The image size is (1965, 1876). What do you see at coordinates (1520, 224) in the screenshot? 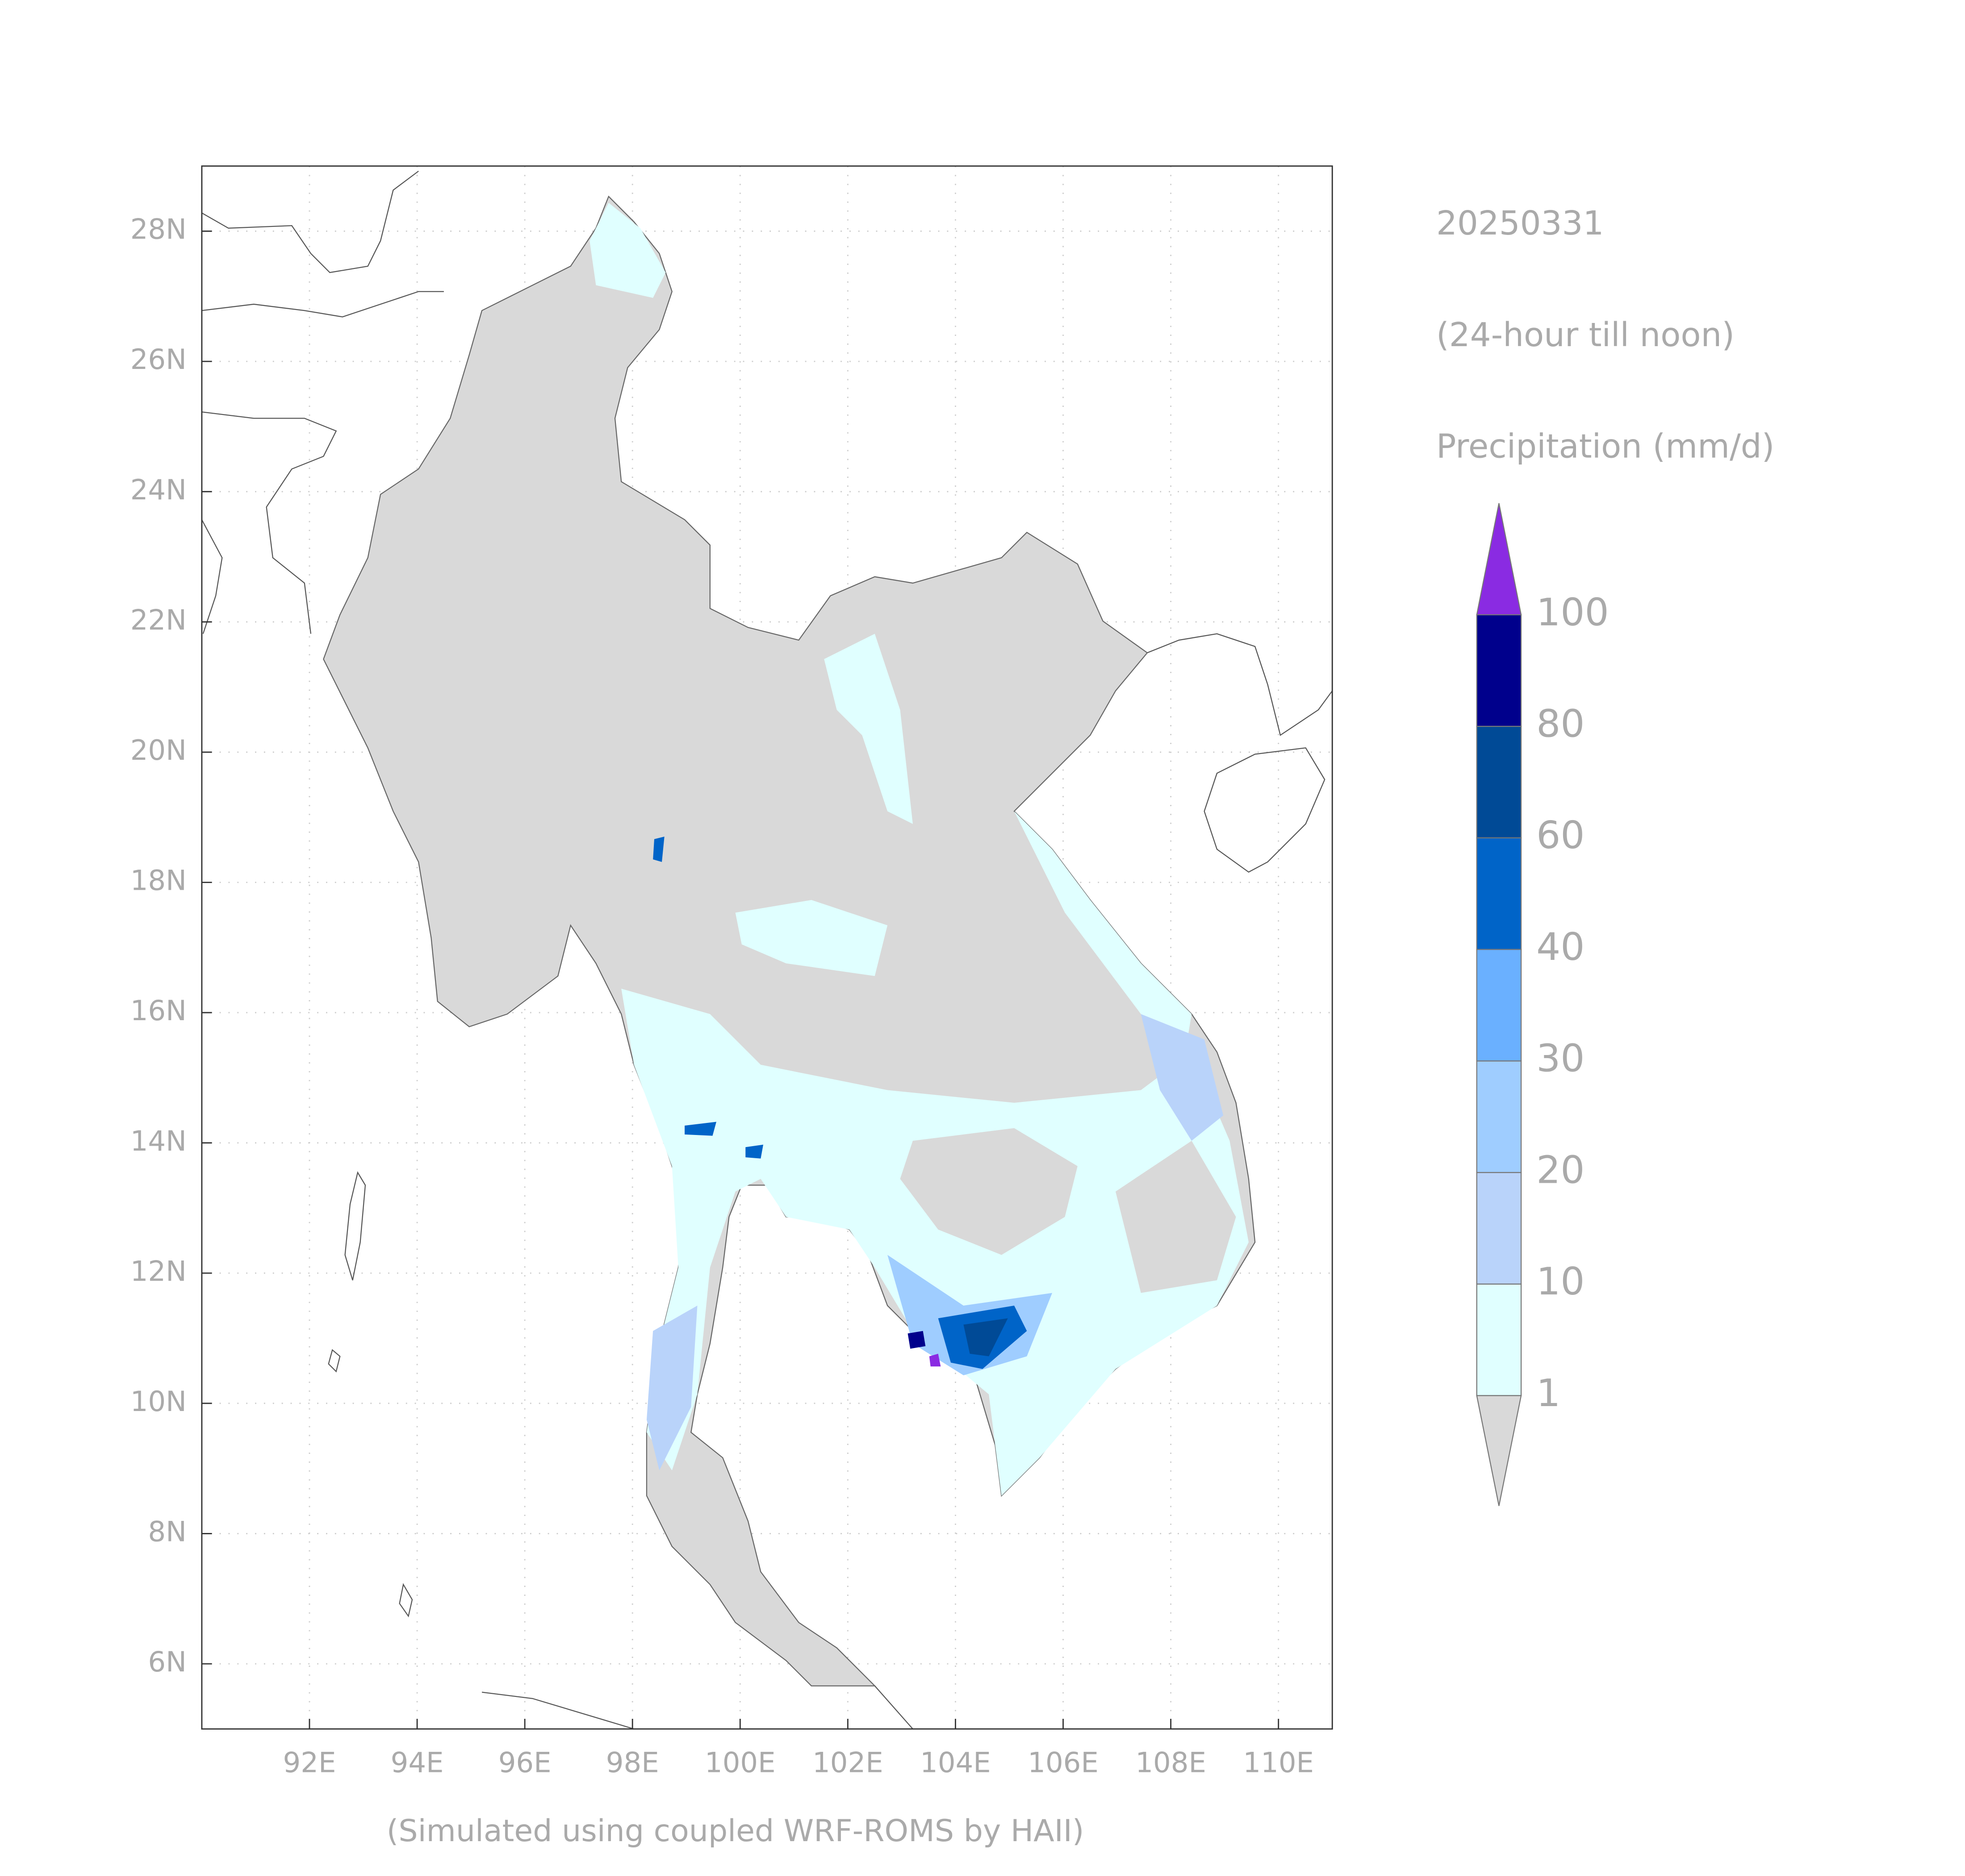
I see `date-label: 20250331` at bounding box center [1520, 224].